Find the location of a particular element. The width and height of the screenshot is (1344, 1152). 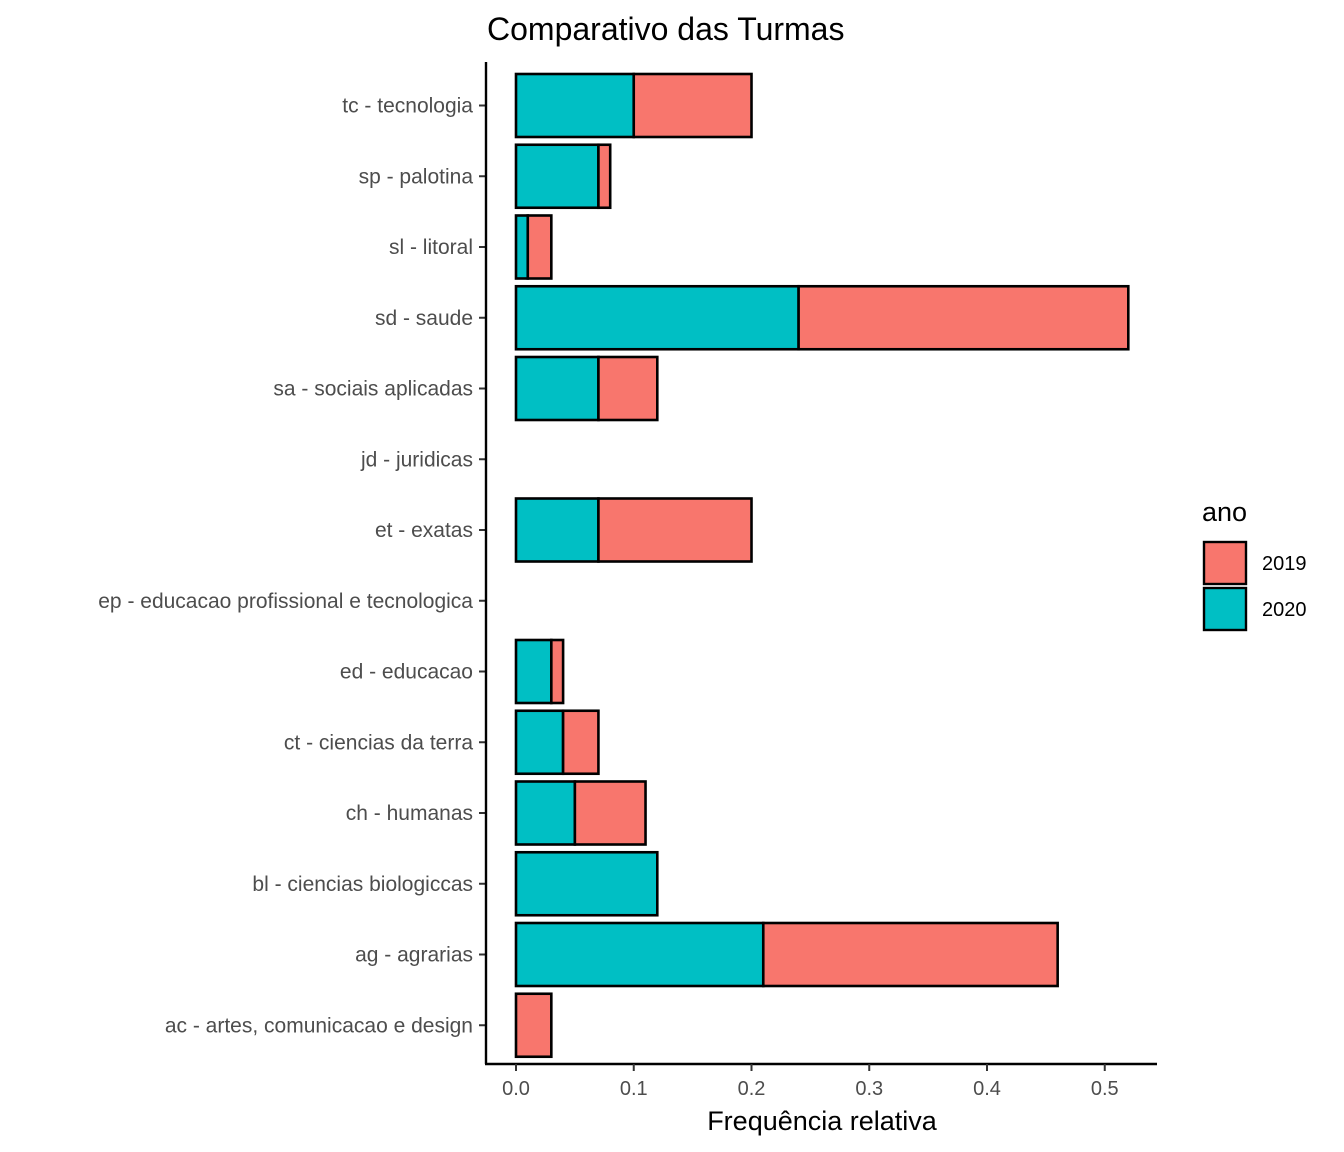

chart-title: Comparativo das Turmas is located at coordinates (665, 29).